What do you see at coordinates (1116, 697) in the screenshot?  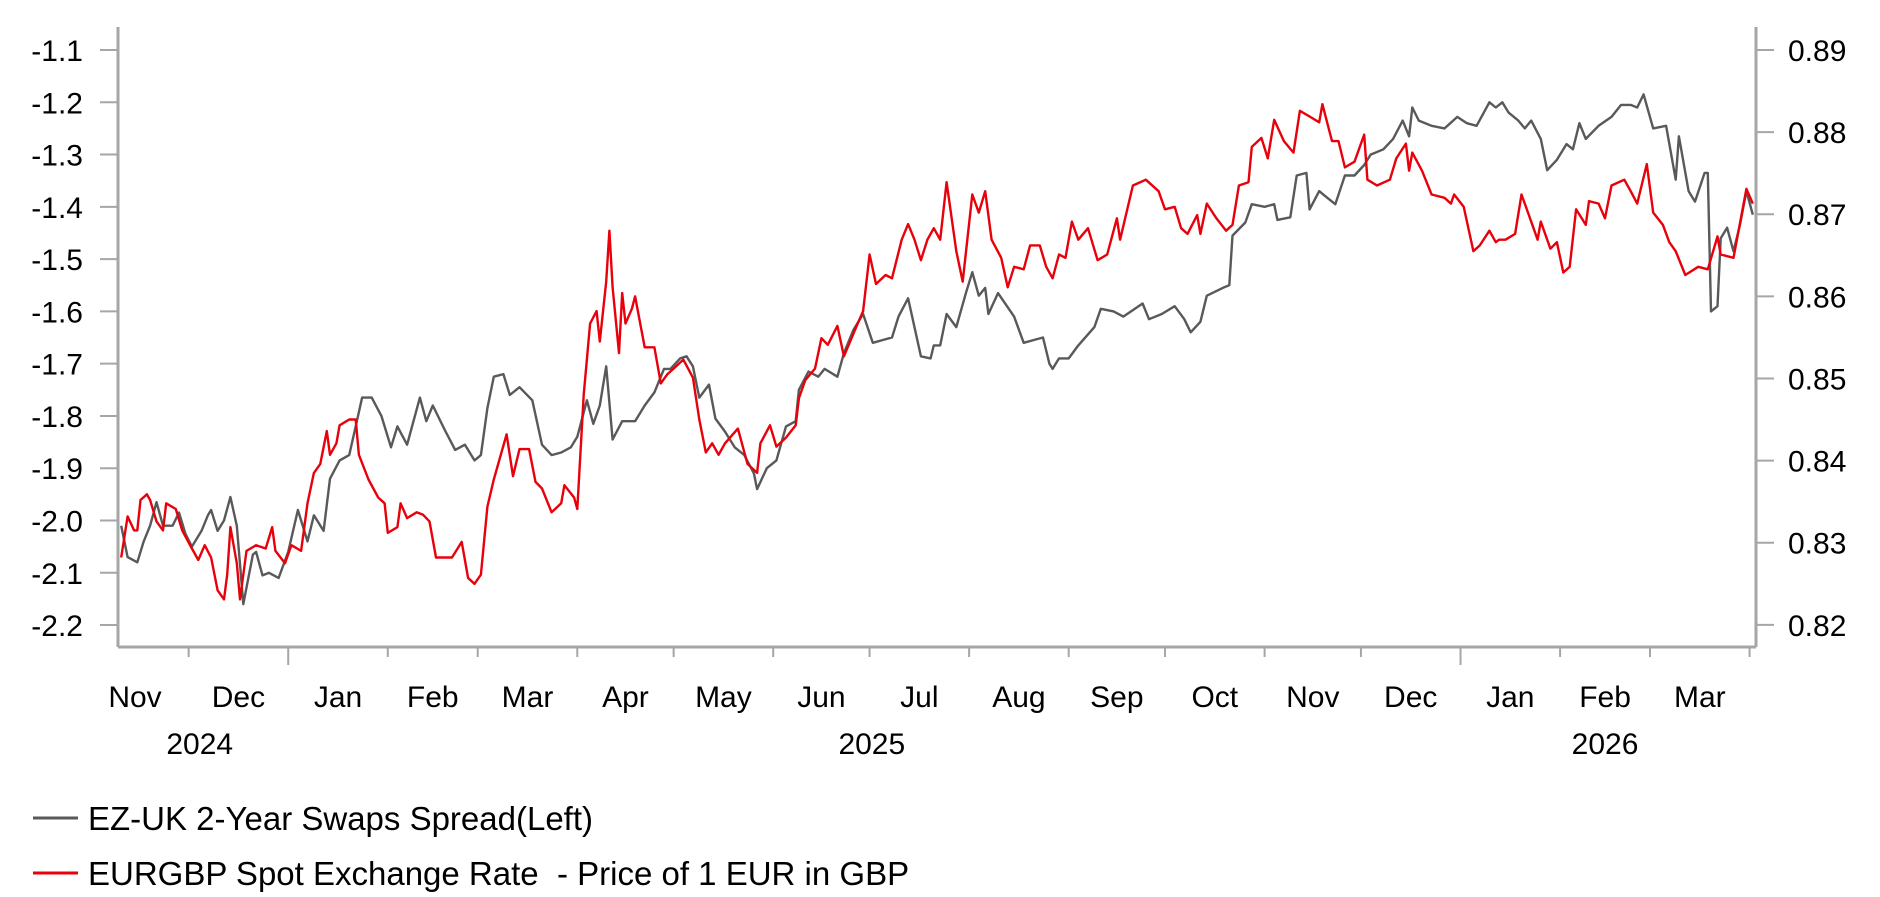 I see `x-month-label: Sep` at bounding box center [1116, 697].